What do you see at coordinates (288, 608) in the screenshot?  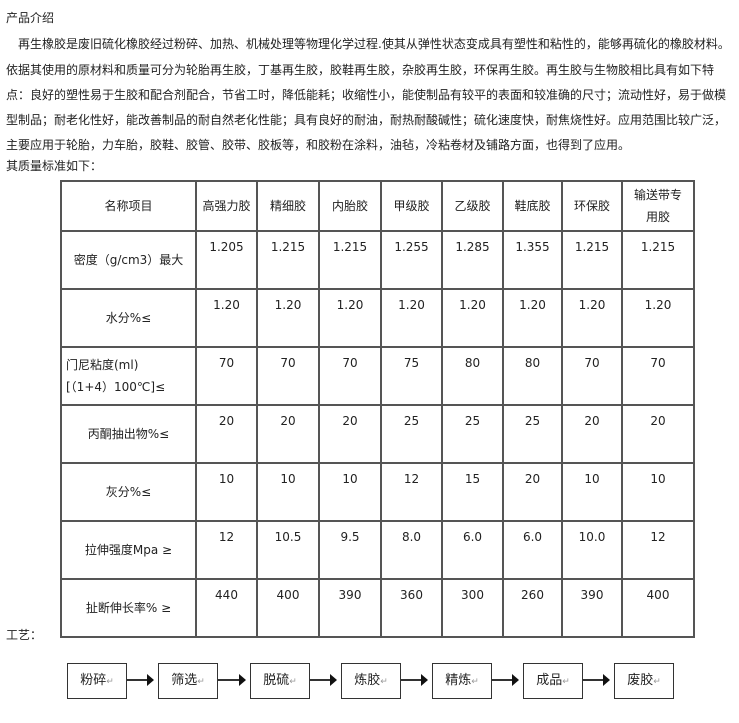 I see `value-cell: 400` at bounding box center [288, 608].